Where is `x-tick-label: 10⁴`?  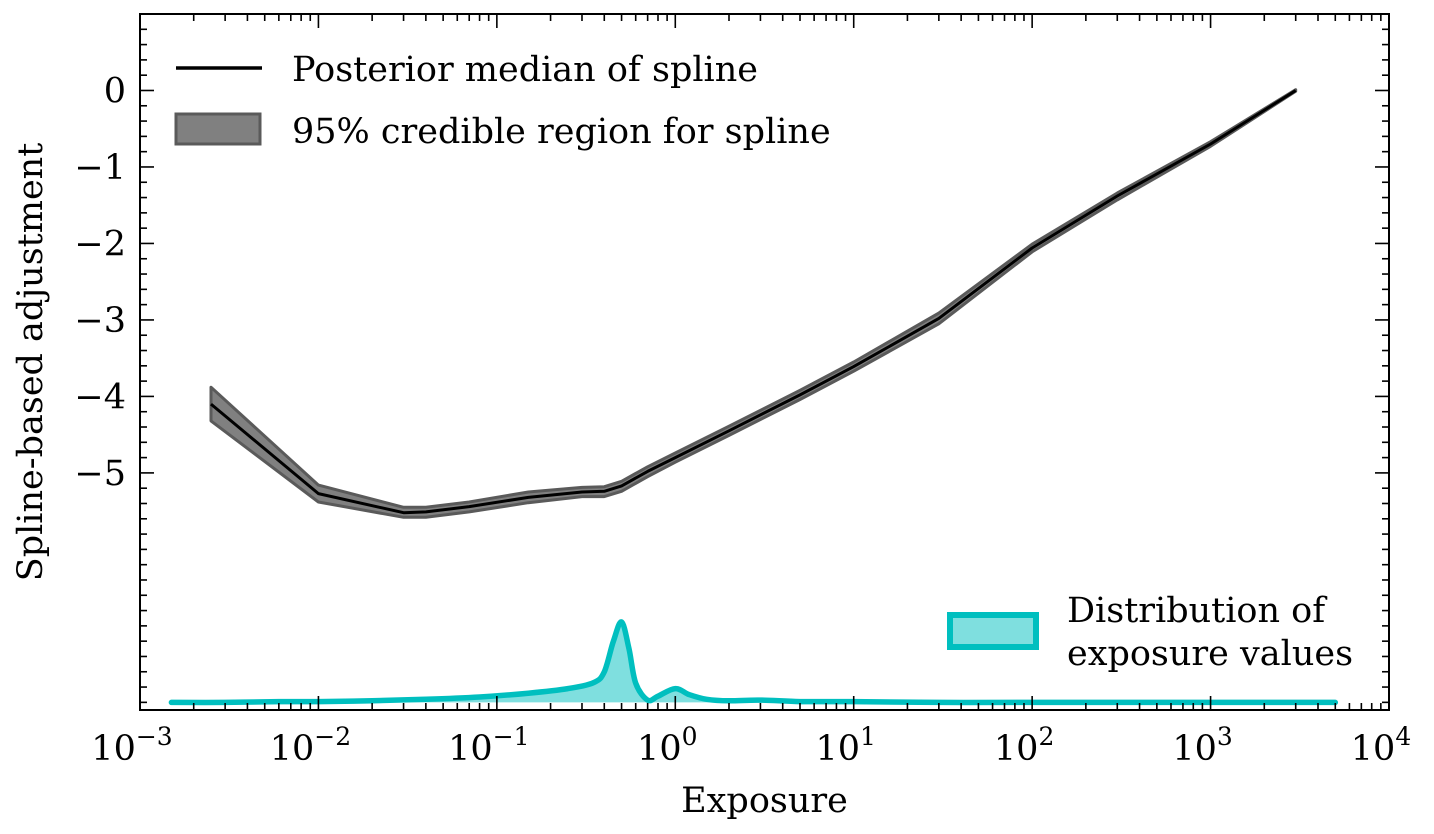 x-tick-label: 10⁴ is located at coordinates (1381, 745).